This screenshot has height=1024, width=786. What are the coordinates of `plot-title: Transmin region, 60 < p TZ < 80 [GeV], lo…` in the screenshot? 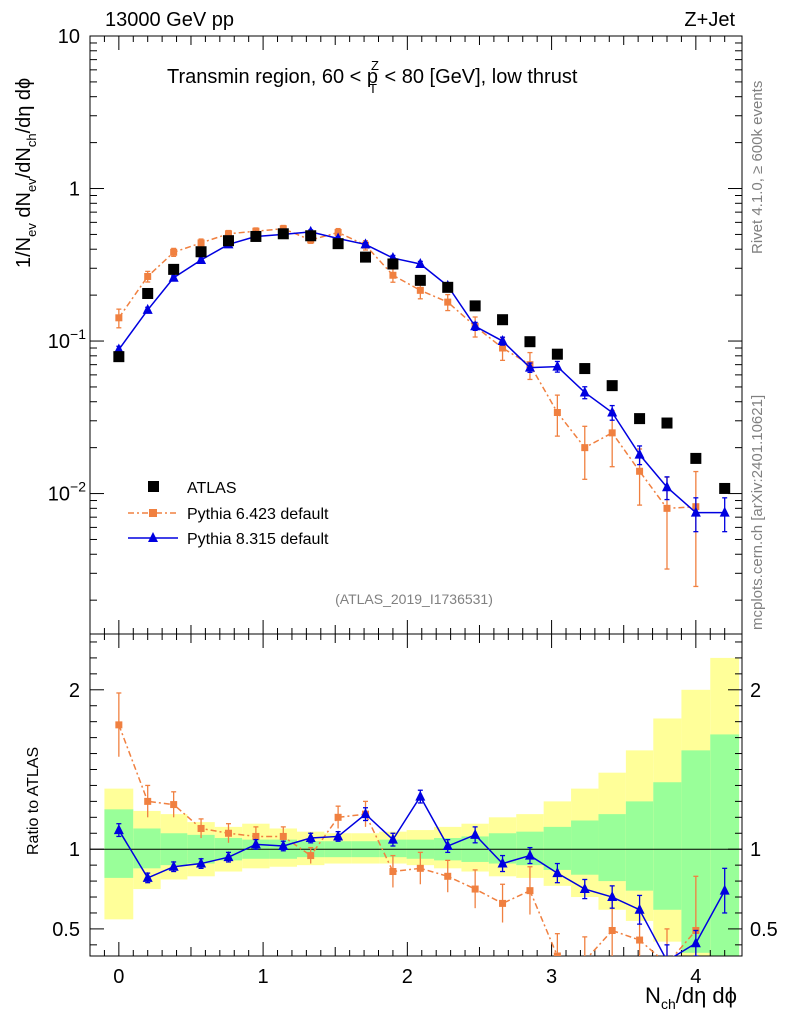 It's located at (372, 77).